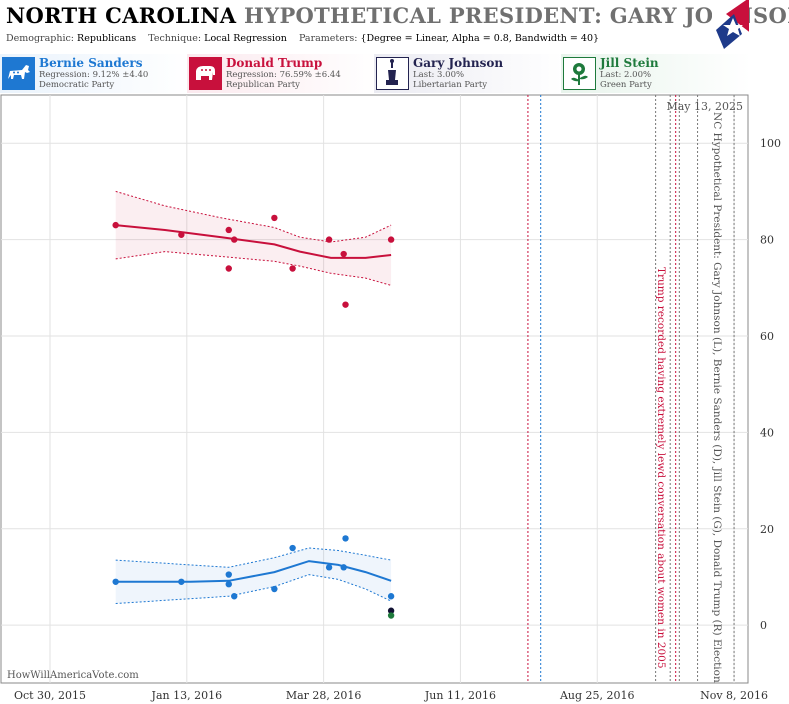 The width and height of the screenshot is (789, 704). I want to click on x-tick-label: Jun 11, 2016, so click(460, 695).